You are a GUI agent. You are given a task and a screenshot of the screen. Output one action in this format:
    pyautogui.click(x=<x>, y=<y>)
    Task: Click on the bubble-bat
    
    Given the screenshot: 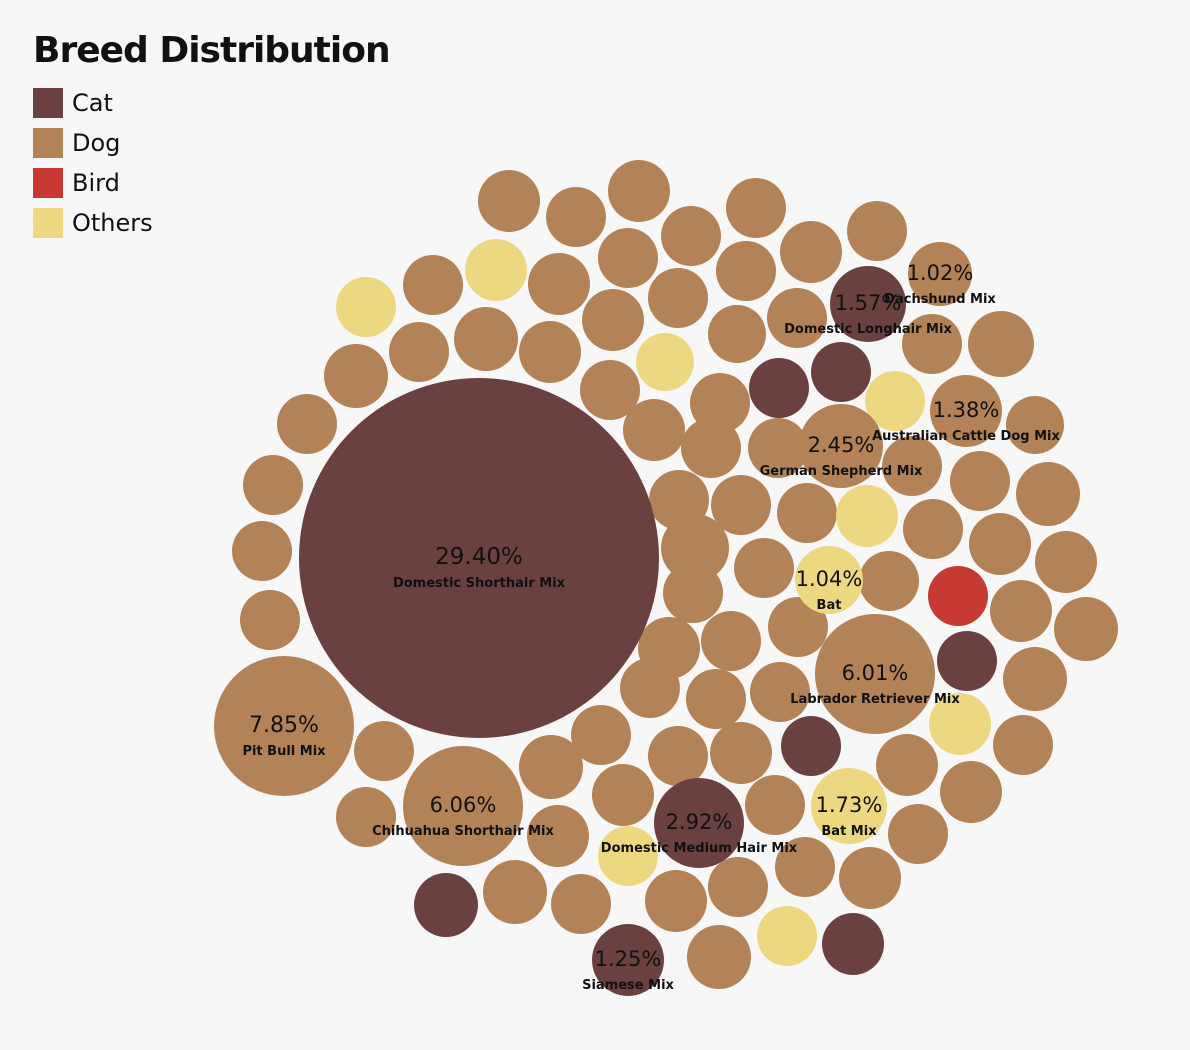 What is the action you would take?
    pyautogui.click(x=829, y=580)
    